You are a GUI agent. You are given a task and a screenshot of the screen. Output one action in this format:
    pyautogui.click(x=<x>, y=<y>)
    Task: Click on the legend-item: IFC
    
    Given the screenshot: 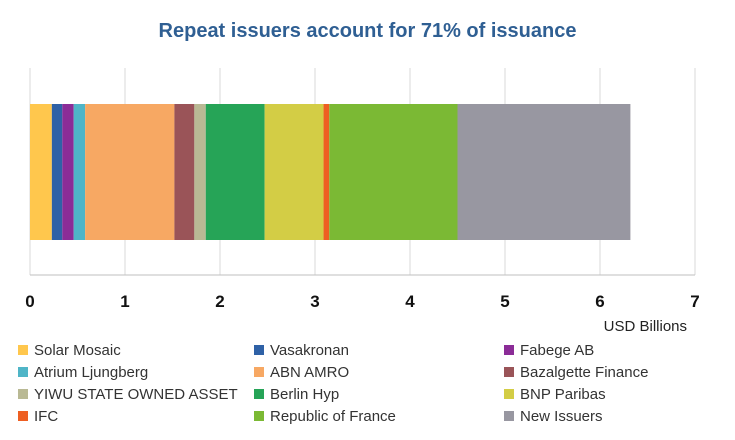 What is the action you would take?
    pyautogui.click(x=38, y=416)
    